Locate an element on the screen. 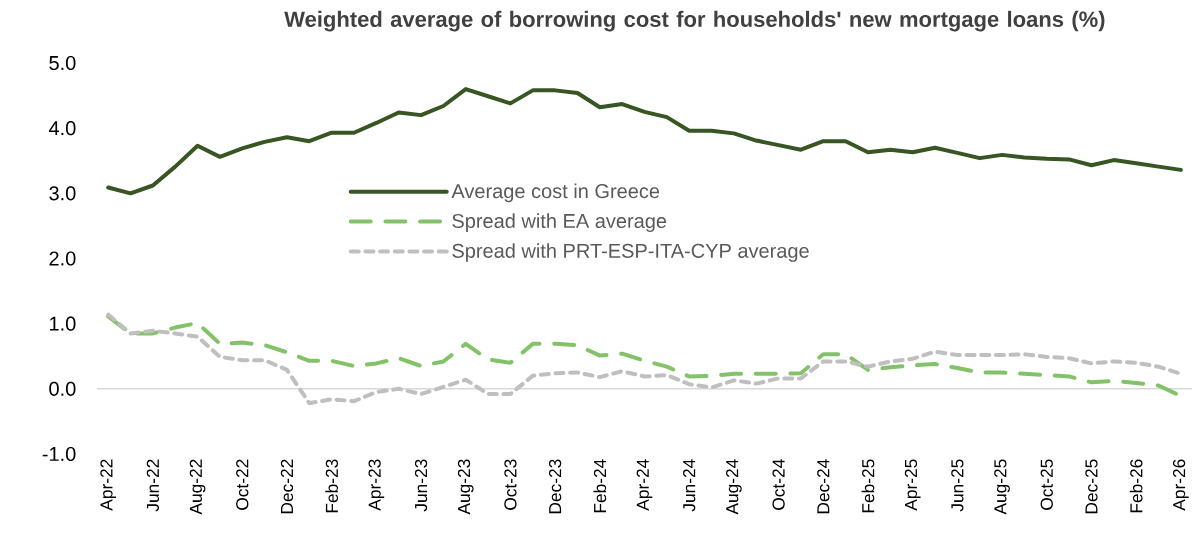  x-tick-label: Oct-25 is located at coordinates (1046, 484).